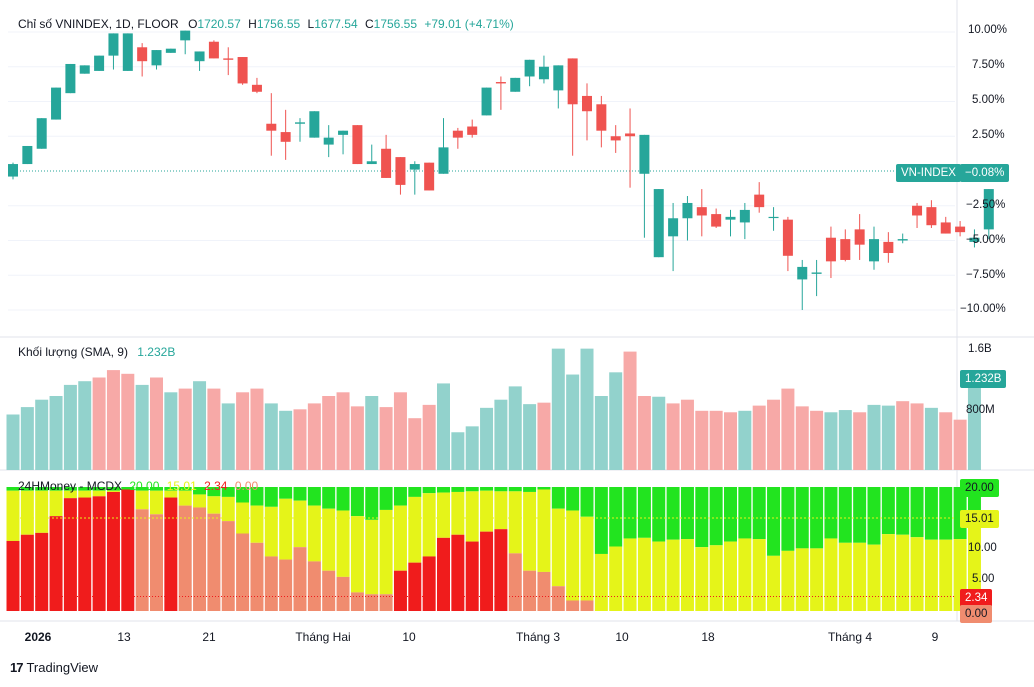  What do you see at coordinates (983, 579) in the screenshot?
I see `mcdx-axis-label: 5.00` at bounding box center [983, 579].